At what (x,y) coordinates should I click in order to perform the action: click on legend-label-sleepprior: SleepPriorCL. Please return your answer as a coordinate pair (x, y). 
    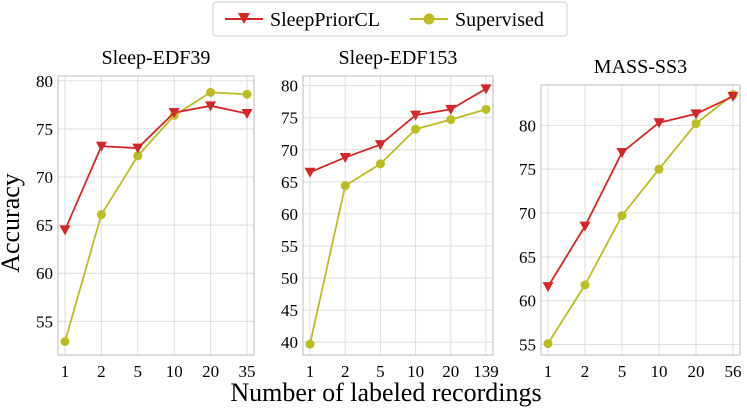
    Looking at the image, I should click on (325, 20).